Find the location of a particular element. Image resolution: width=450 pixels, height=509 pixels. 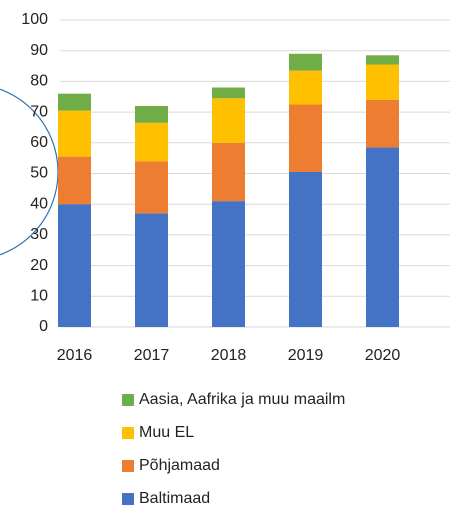

y-tick-label: 80 is located at coordinates (39, 81).